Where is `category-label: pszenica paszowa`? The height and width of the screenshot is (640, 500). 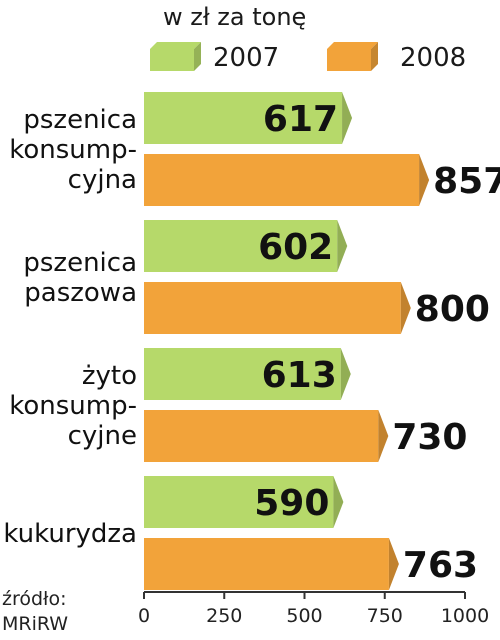
category-label: pszenica paszowa is located at coordinates (80, 278).